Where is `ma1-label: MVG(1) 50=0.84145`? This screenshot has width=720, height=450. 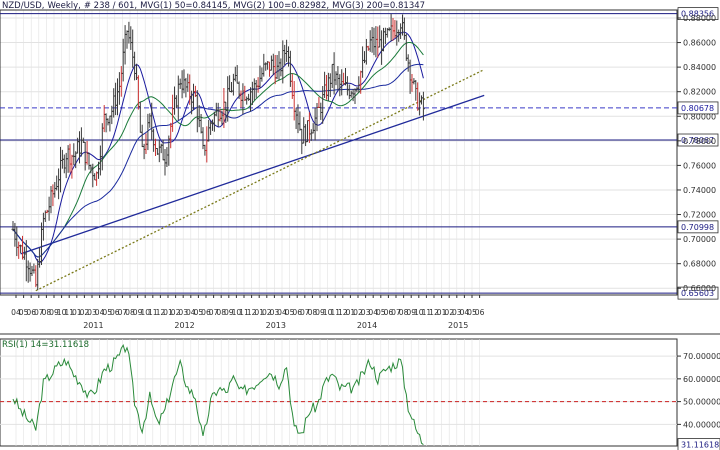 ma1-label: MVG(1) 50=0.84145 is located at coordinates (184, 6).